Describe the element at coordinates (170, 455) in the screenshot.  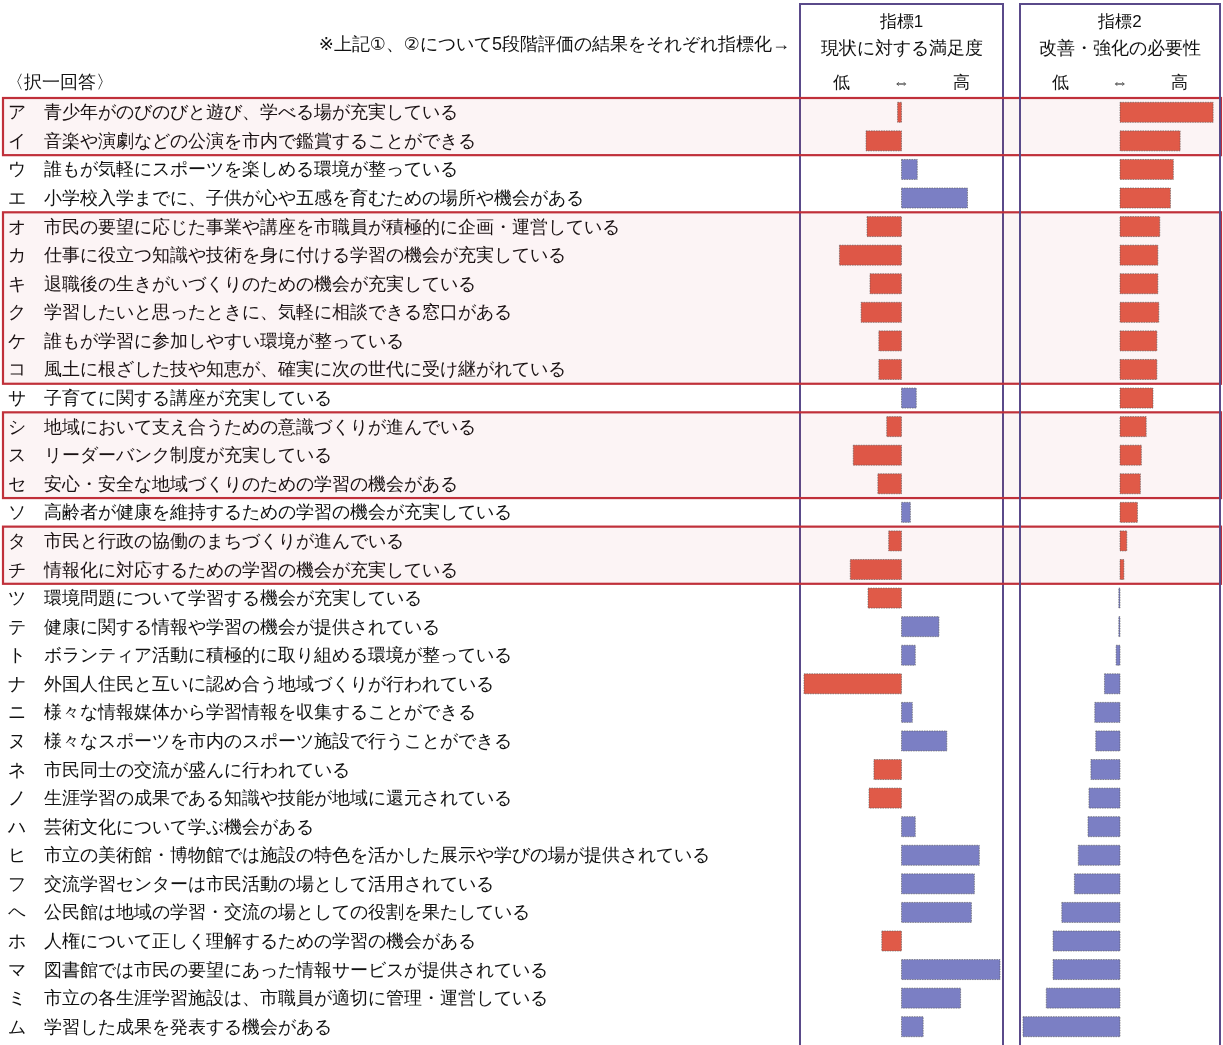
I see `y-tick-label: ス リーダーバンク制度が充実している` at that location.